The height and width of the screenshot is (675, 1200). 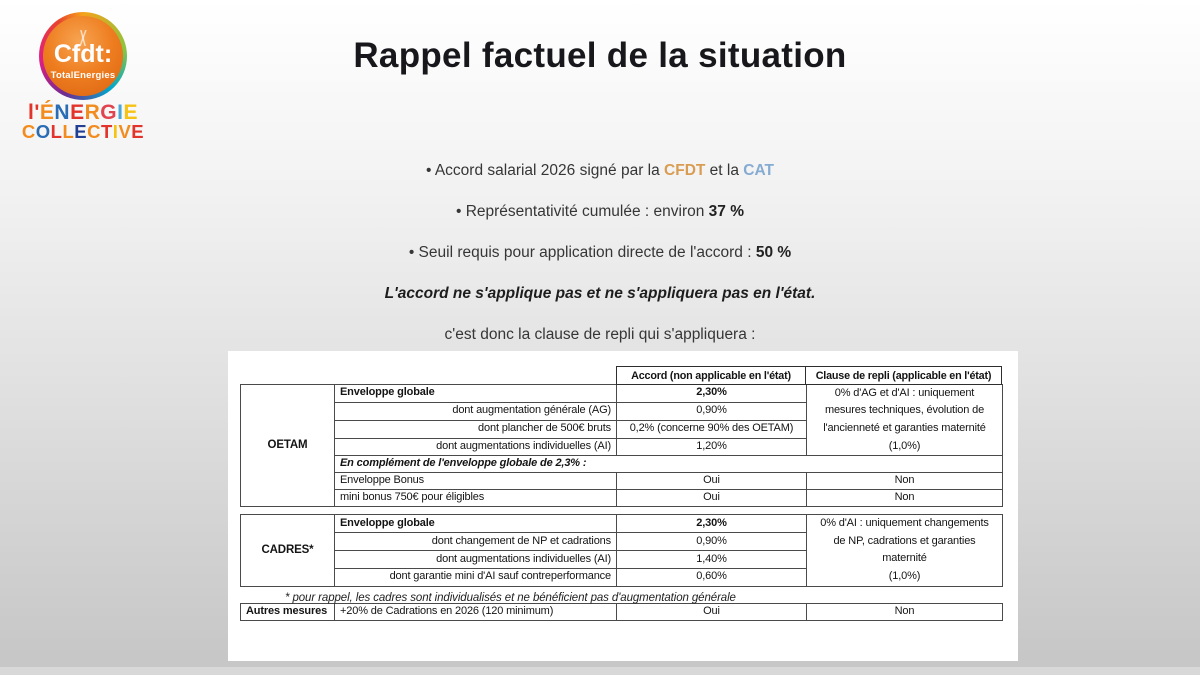 I want to click on page-title: Rappel factuel de la situation, so click(x=600, y=55).